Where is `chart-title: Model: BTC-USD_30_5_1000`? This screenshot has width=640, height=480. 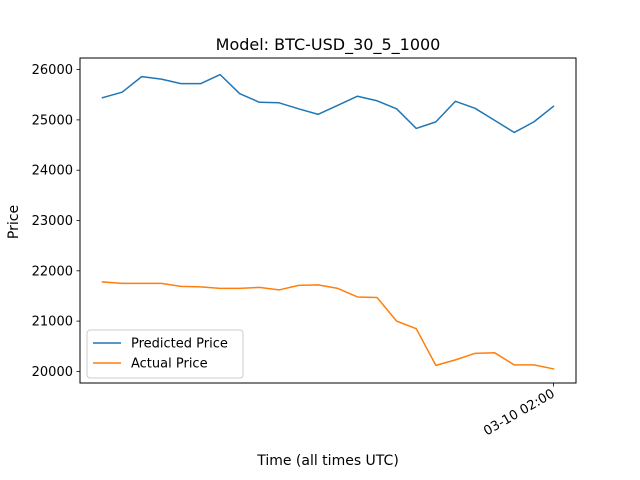
chart-title: Model: BTC-USD_30_5_1000 is located at coordinates (328, 45).